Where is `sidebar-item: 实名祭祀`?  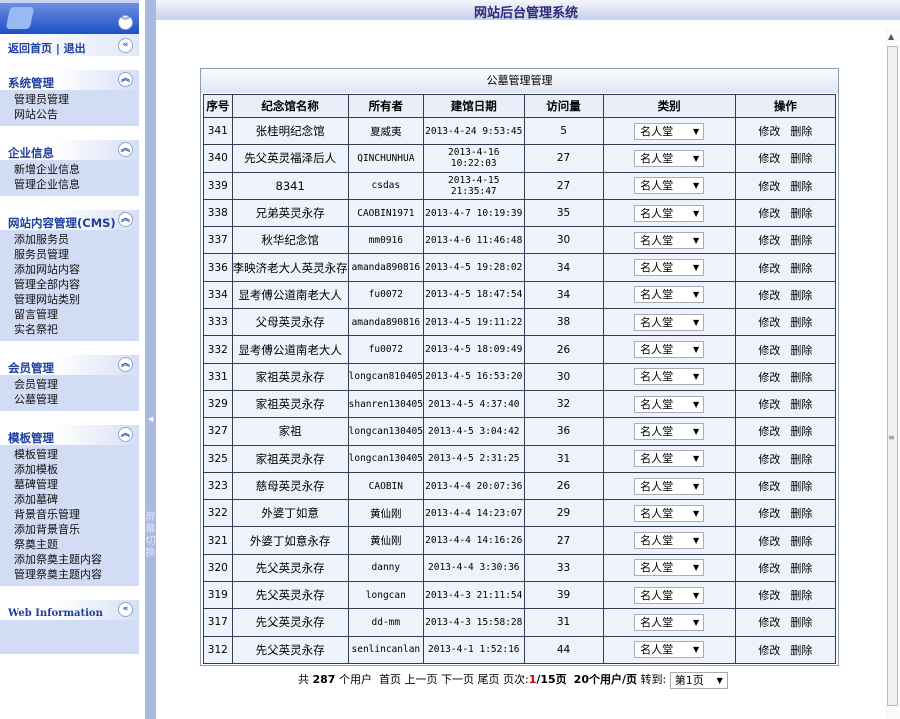
sidebar-item: 实名祭祀 is located at coordinates (36, 329).